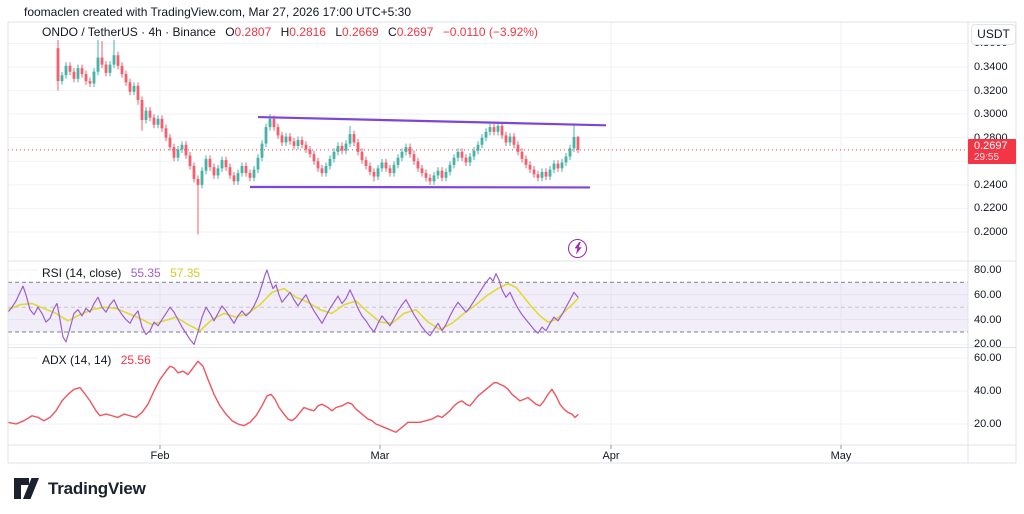  What do you see at coordinates (307, 32) in the screenshot?
I see `high-value: 0.2816` at bounding box center [307, 32].